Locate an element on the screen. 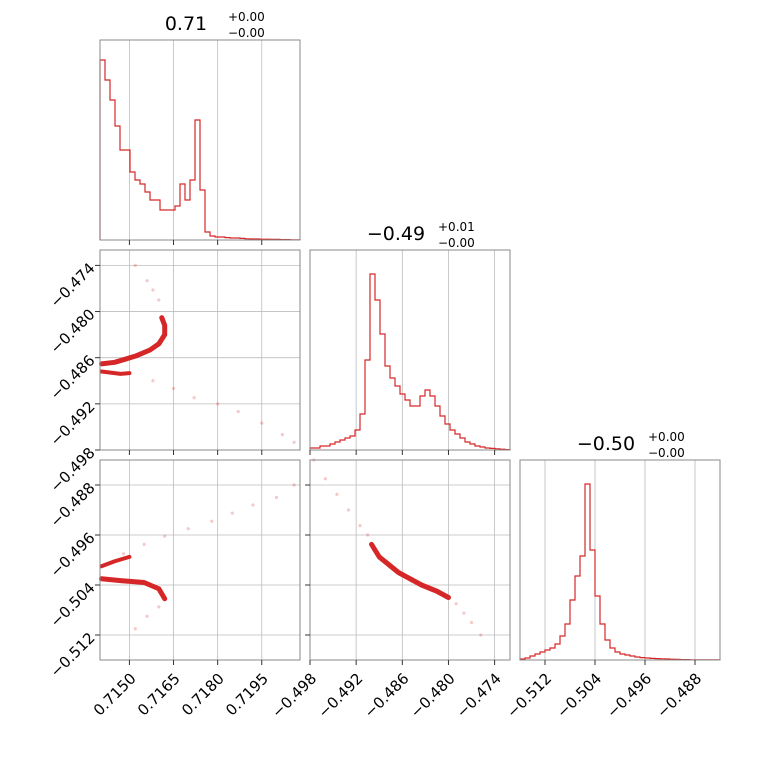  x-tick-label: 0.7180 is located at coordinates (203, 695).